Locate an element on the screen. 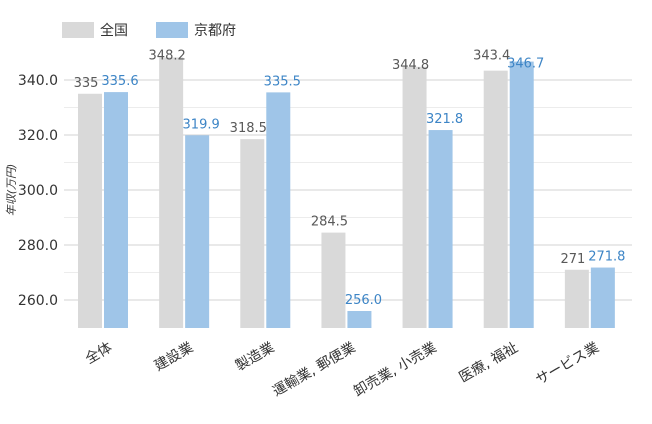 The width and height of the screenshot is (652, 424). legend-item-kyoto: 京都府 is located at coordinates (196, 30).